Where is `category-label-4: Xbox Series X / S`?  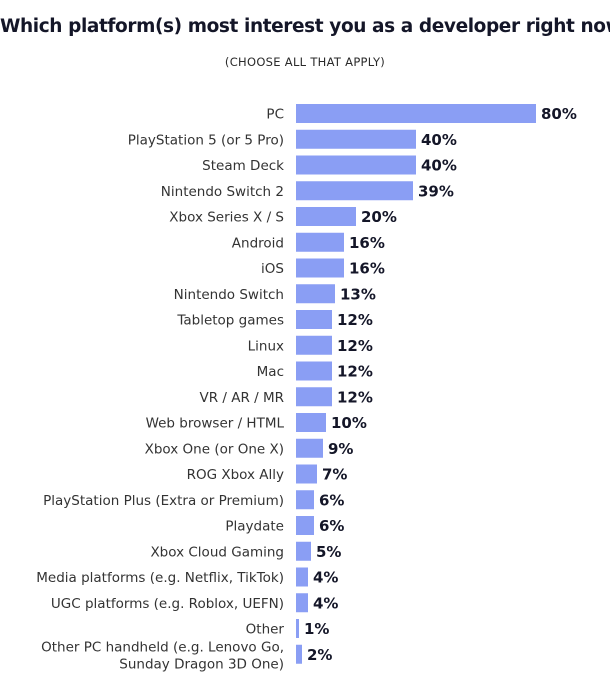
category-label-4: Xbox Series X / S is located at coordinates (226, 218).